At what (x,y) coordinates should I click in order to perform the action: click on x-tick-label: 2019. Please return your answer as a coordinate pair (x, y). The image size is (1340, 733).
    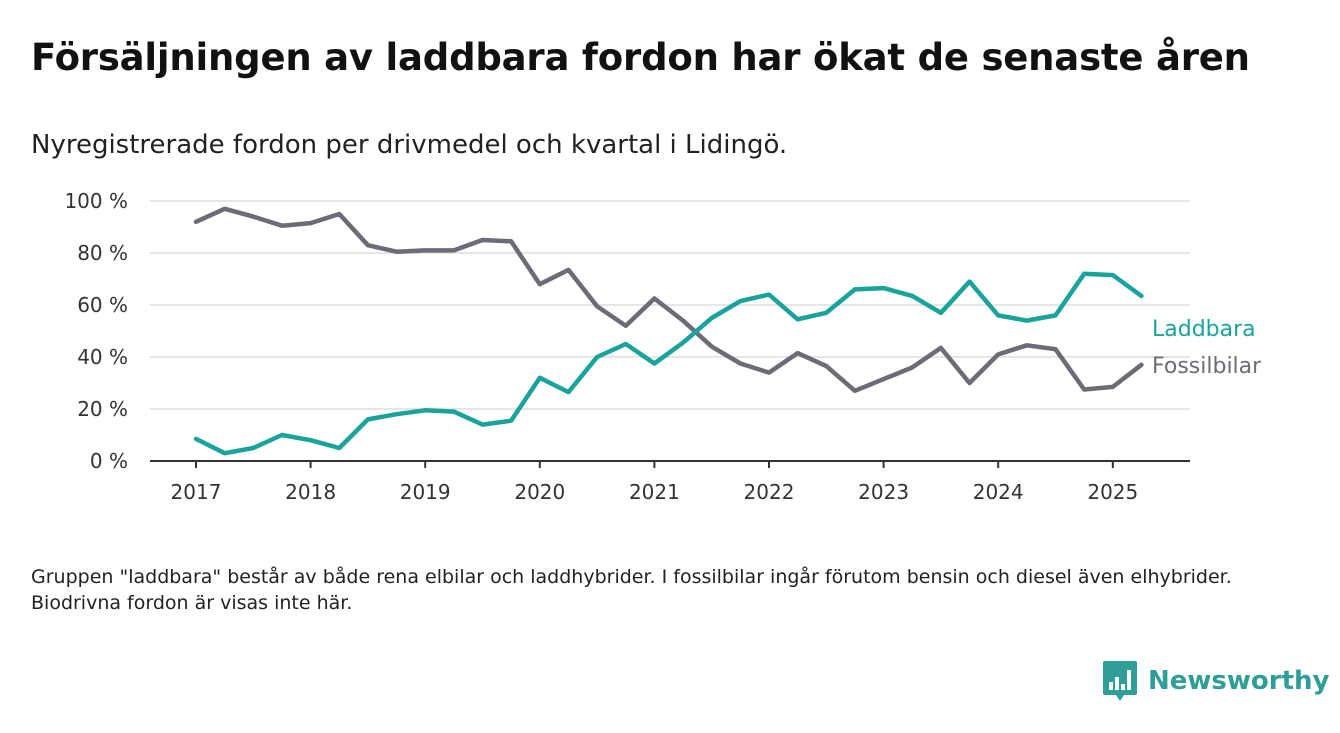
    Looking at the image, I should click on (425, 492).